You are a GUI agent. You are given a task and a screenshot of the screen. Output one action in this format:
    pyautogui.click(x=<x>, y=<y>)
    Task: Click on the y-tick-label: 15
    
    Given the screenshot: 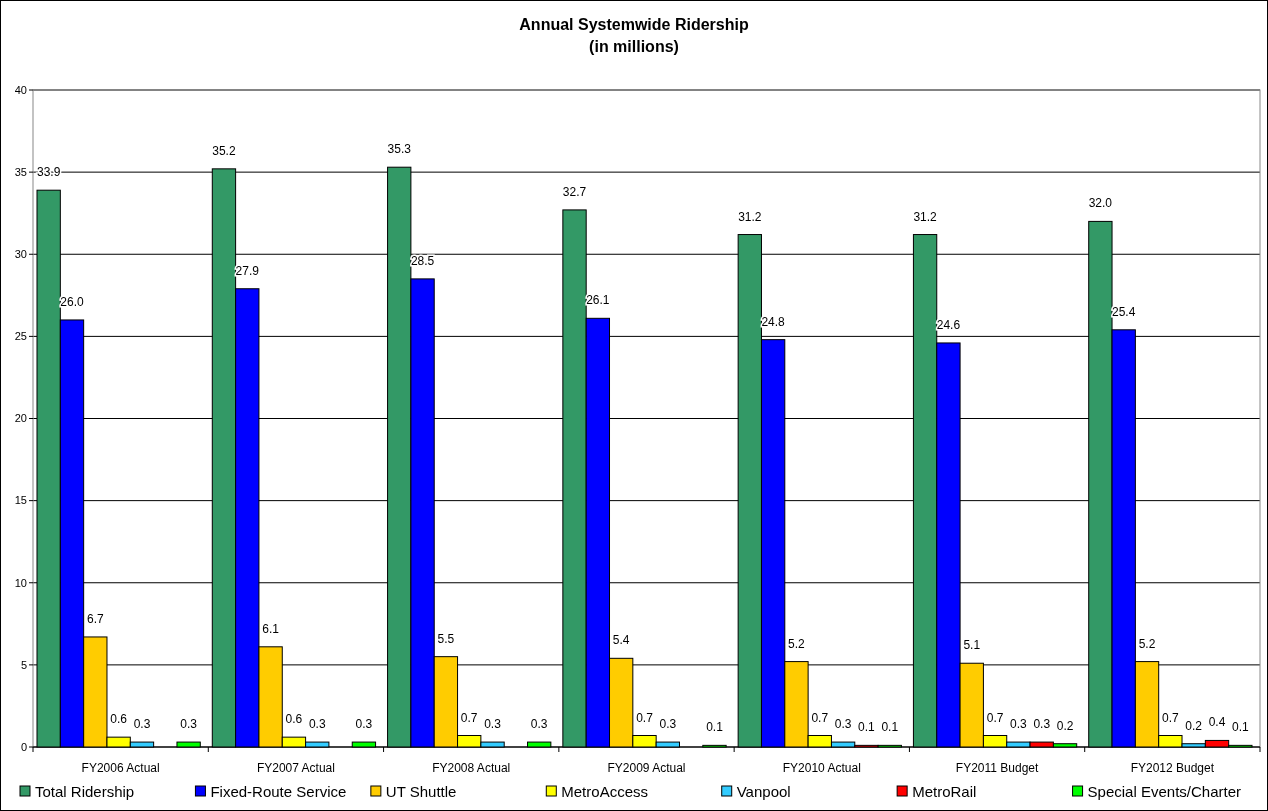 What is the action you would take?
    pyautogui.click(x=20, y=500)
    